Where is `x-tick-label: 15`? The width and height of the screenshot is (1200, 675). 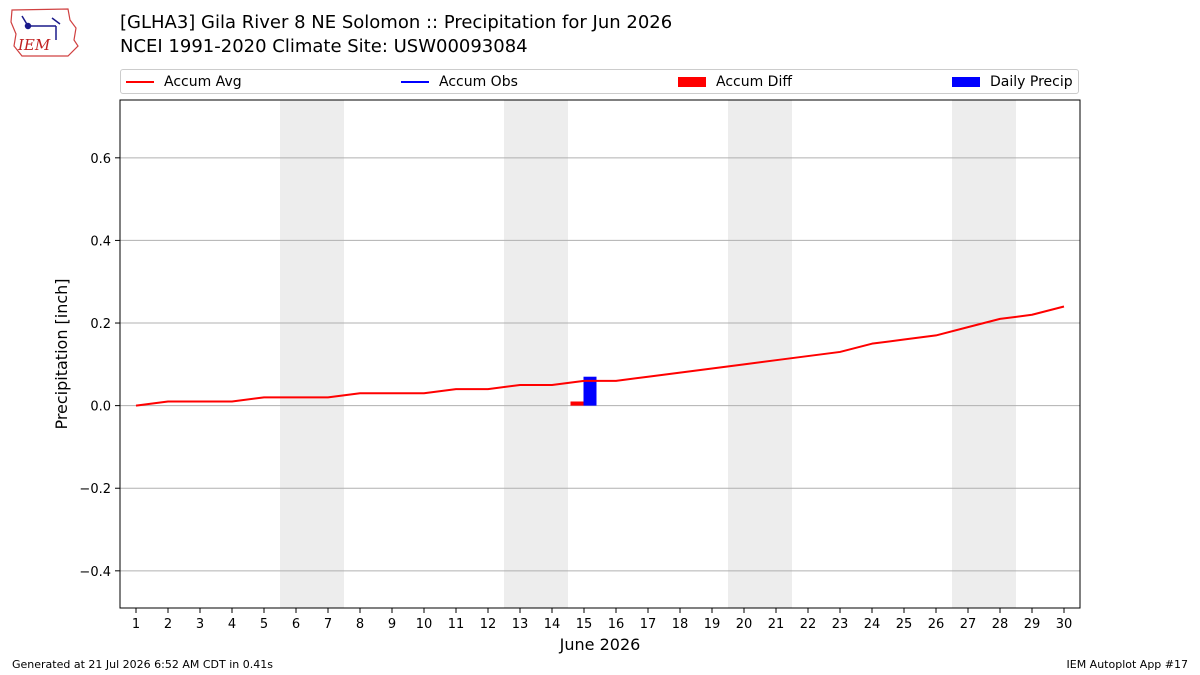
x-tick-label: 15 is located at coordinates (584, 624).